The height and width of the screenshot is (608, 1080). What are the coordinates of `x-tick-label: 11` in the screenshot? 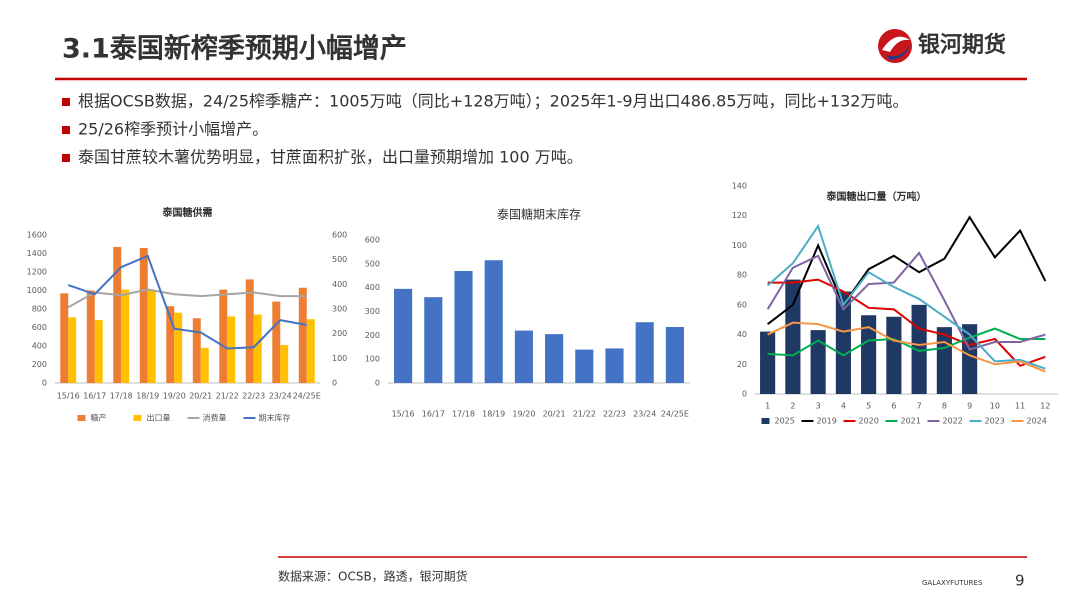 It's located at (1020, 406).